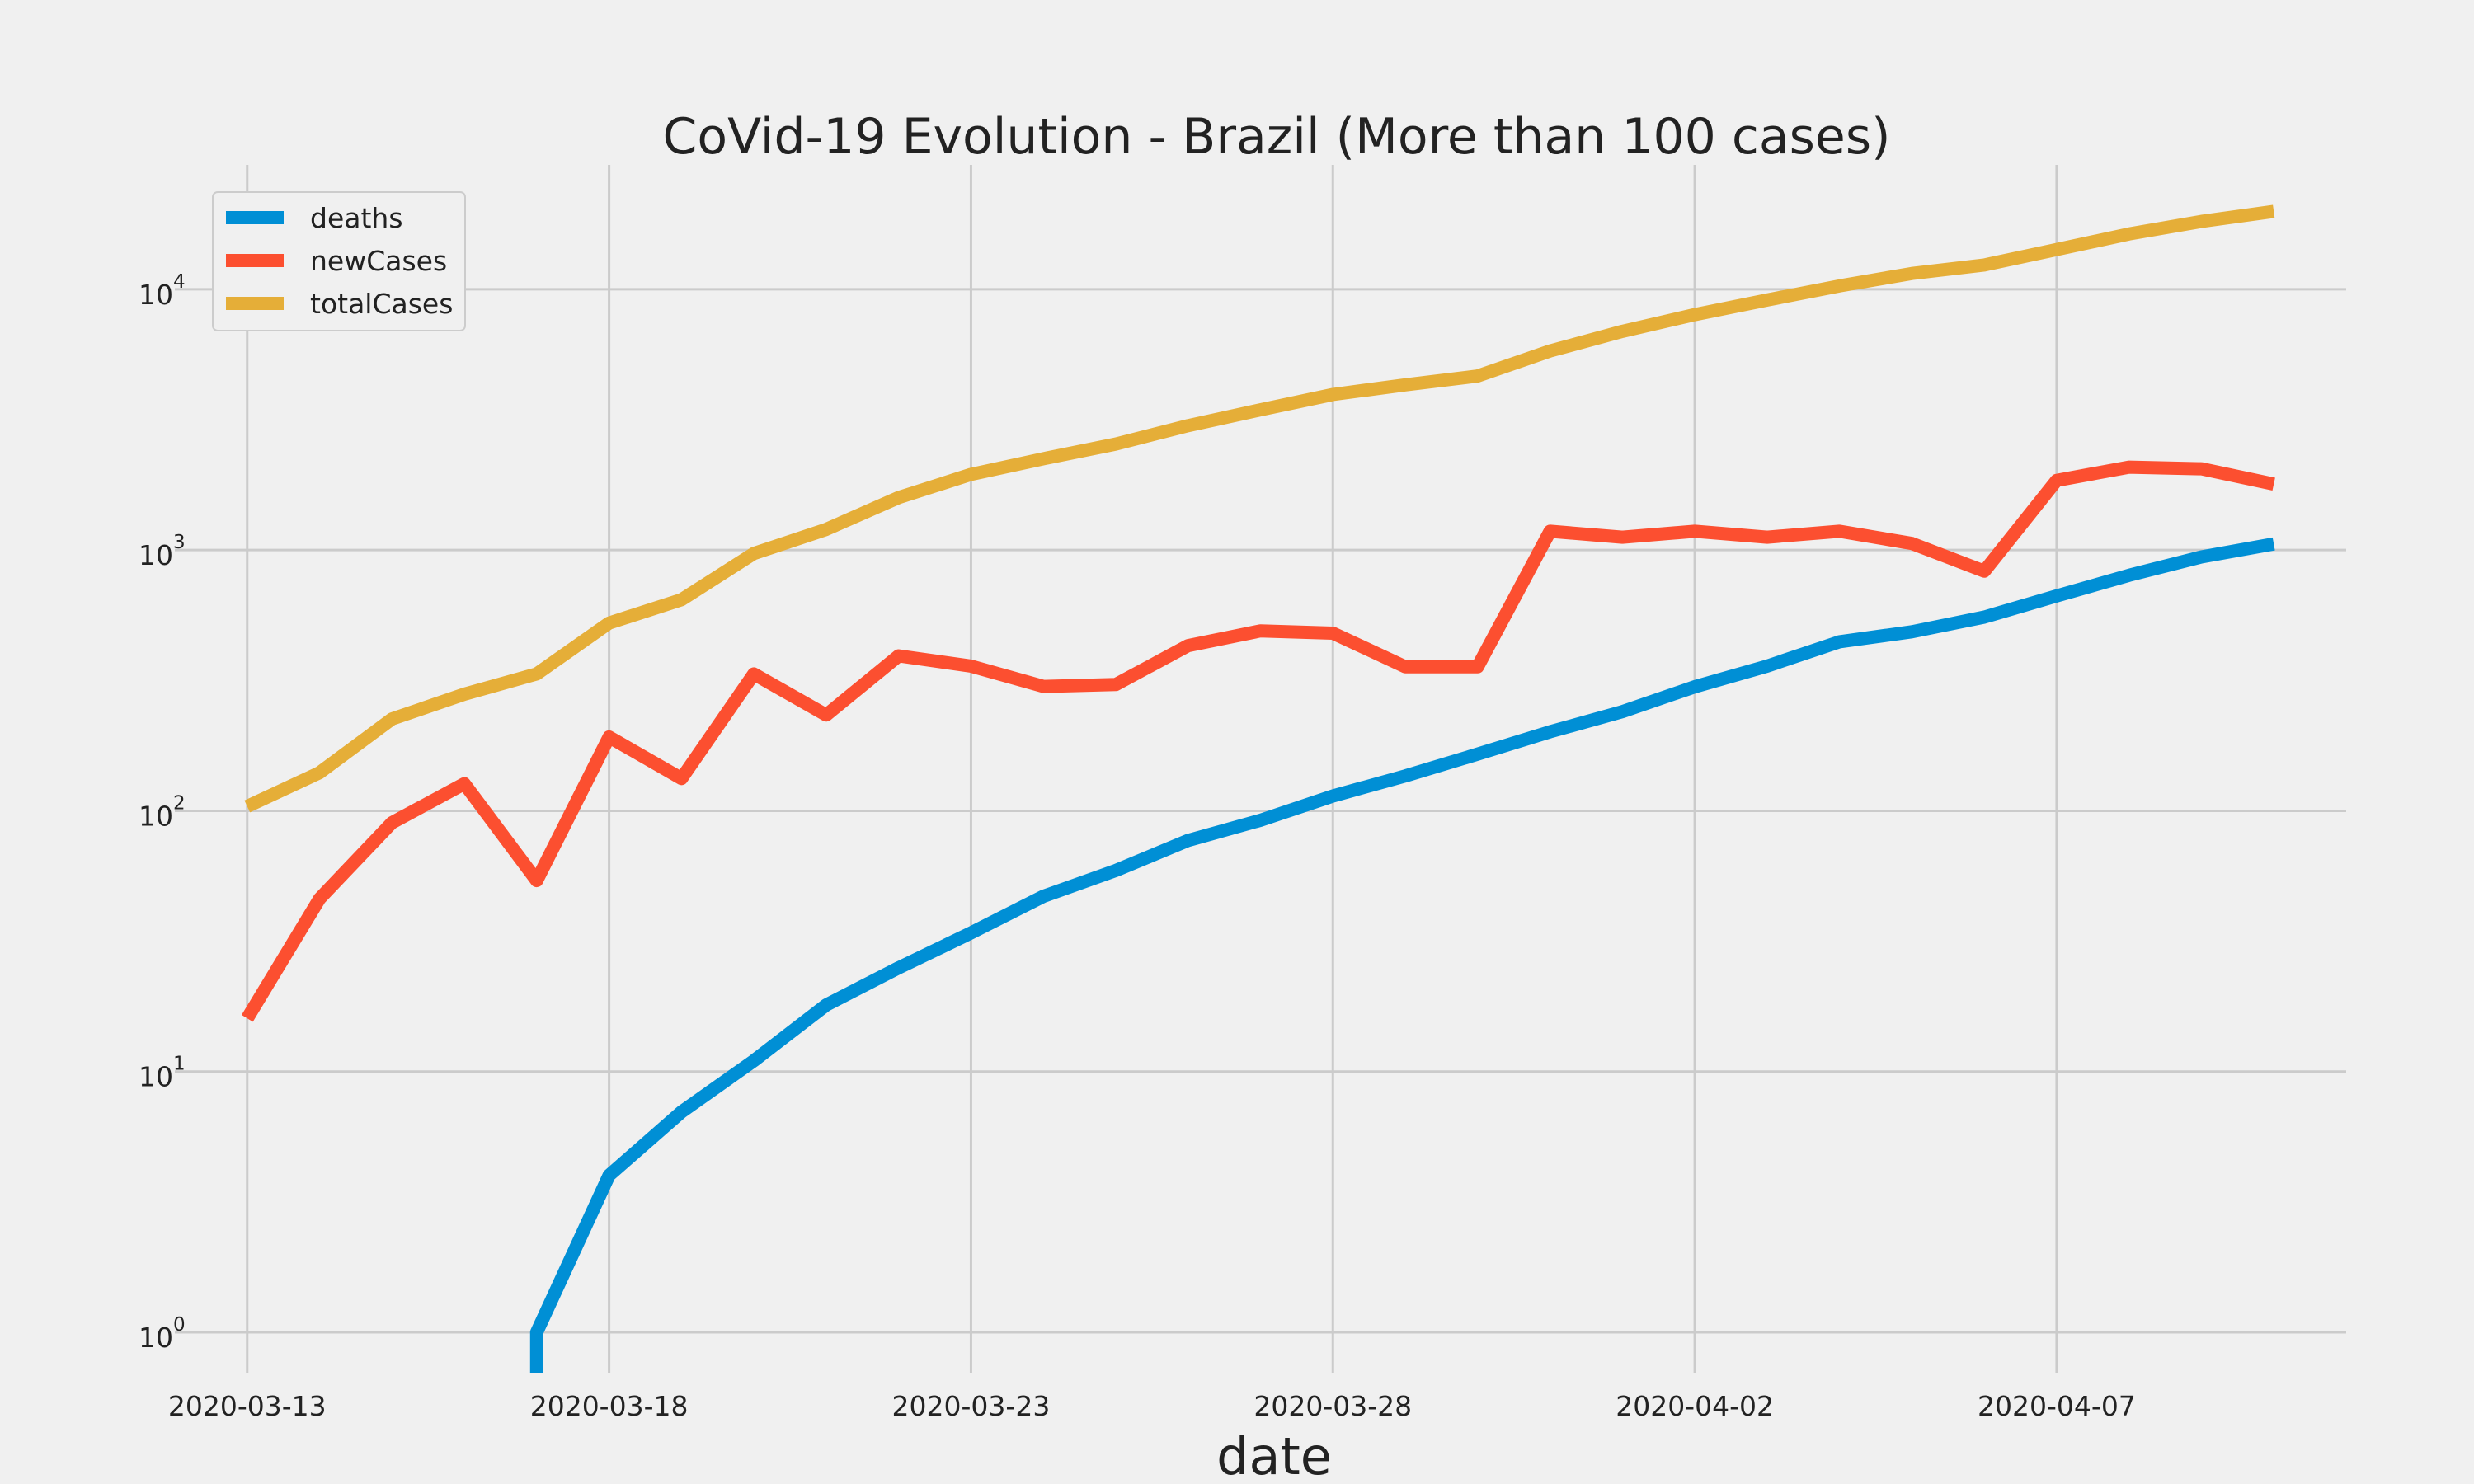 This screenshot has height=1484, width=2474. What do you see at coordinates (378, 261) in the screenshot?
I see `legend-label-newCases: newCases` at bounding box center [378, 261].